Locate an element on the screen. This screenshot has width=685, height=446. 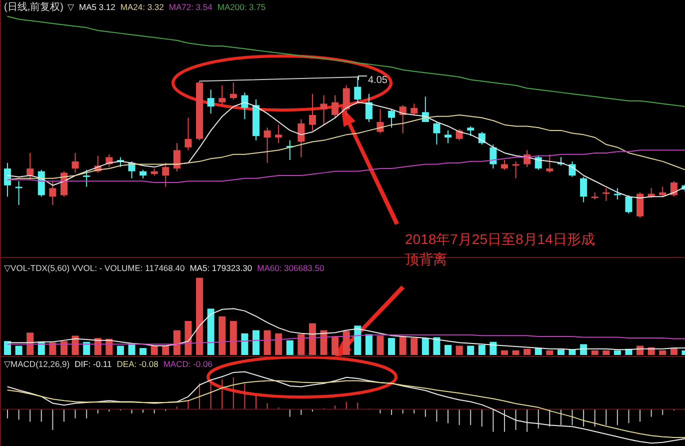
text: DEA: -0.08 is located at coordinates (137, 364).